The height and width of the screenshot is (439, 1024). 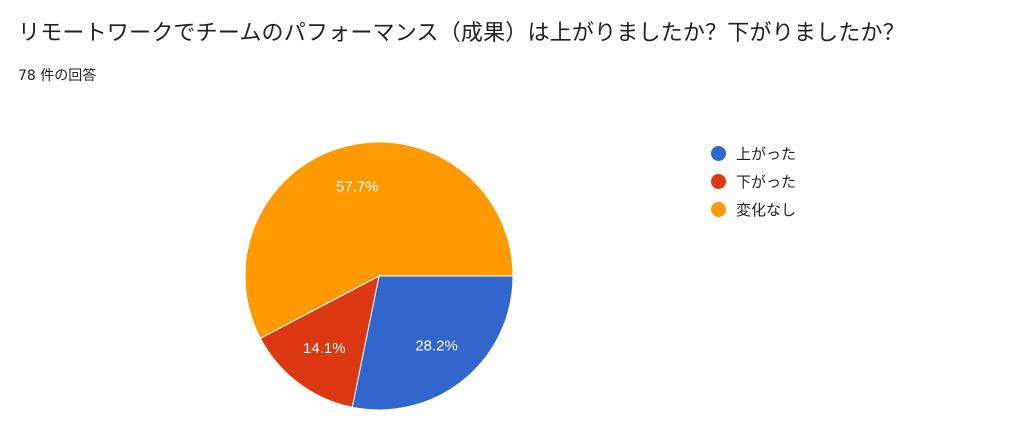 What do you see at coordinates (324, 348) in the screenshot?
I see `slice-label: 14.1%` at bounding box center [324, 348].